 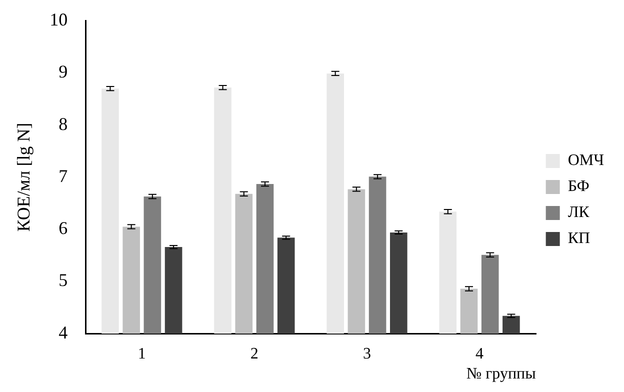 I want to click on legend-label: БФ, so click(x=579, y=187).